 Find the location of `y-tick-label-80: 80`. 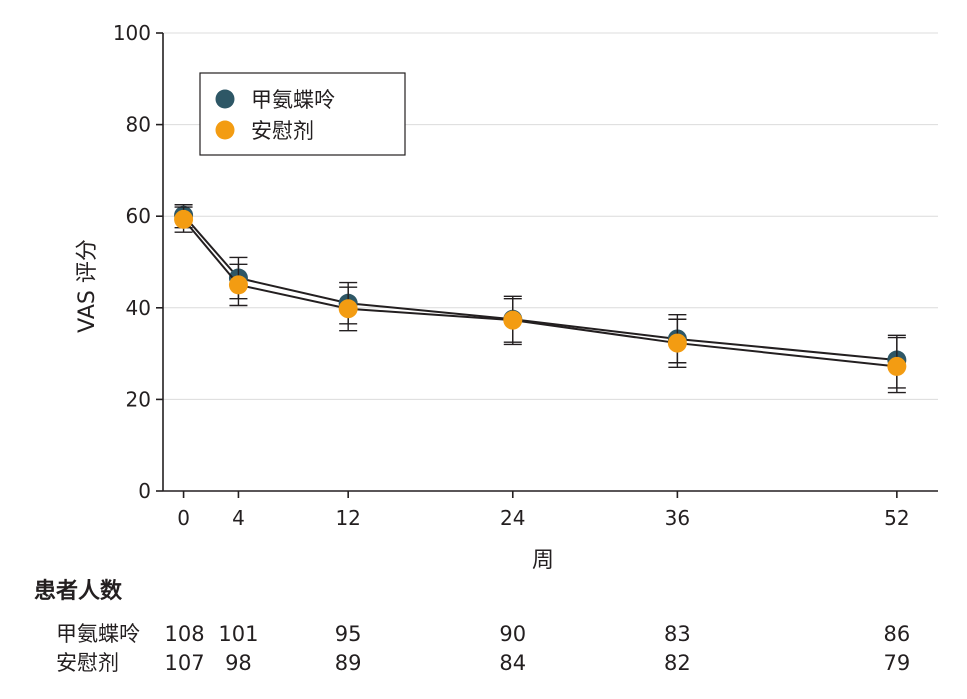

y-tick-label-80: 80 is located at coordinates (138, 125).